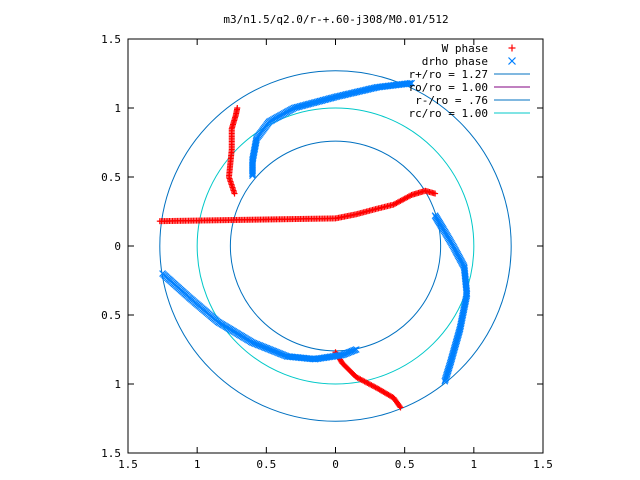 The image size is (640, 480). Describe the element at coordinates (451, 100) in the screenshot. I see `legend-label: r-/ro = .76` at that location.